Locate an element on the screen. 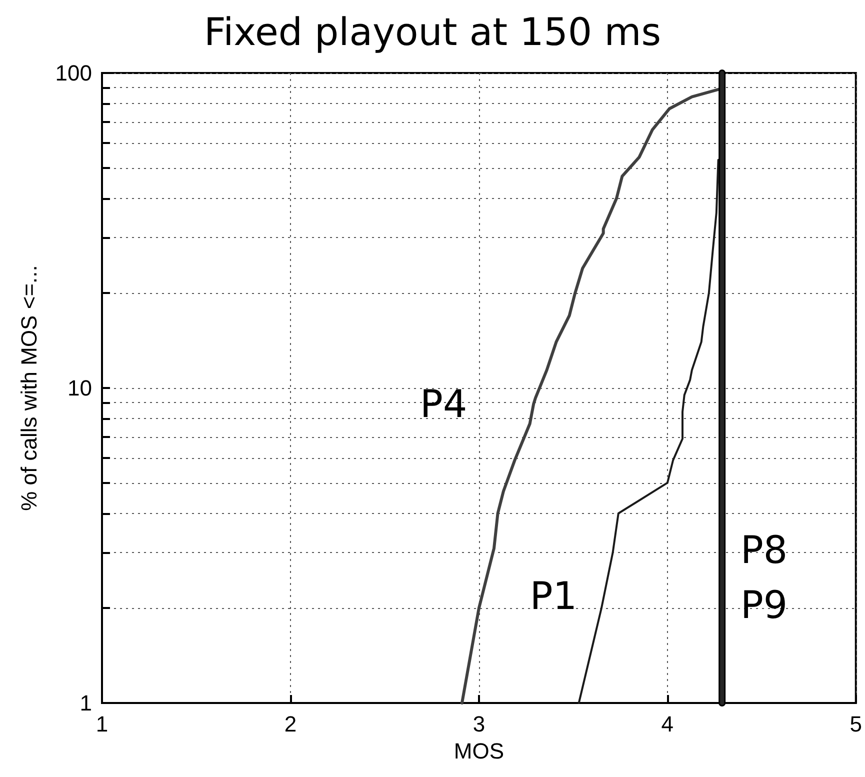 The image size is (865, 777). y-tick-label: 100 is located at coordinates (73, 73).